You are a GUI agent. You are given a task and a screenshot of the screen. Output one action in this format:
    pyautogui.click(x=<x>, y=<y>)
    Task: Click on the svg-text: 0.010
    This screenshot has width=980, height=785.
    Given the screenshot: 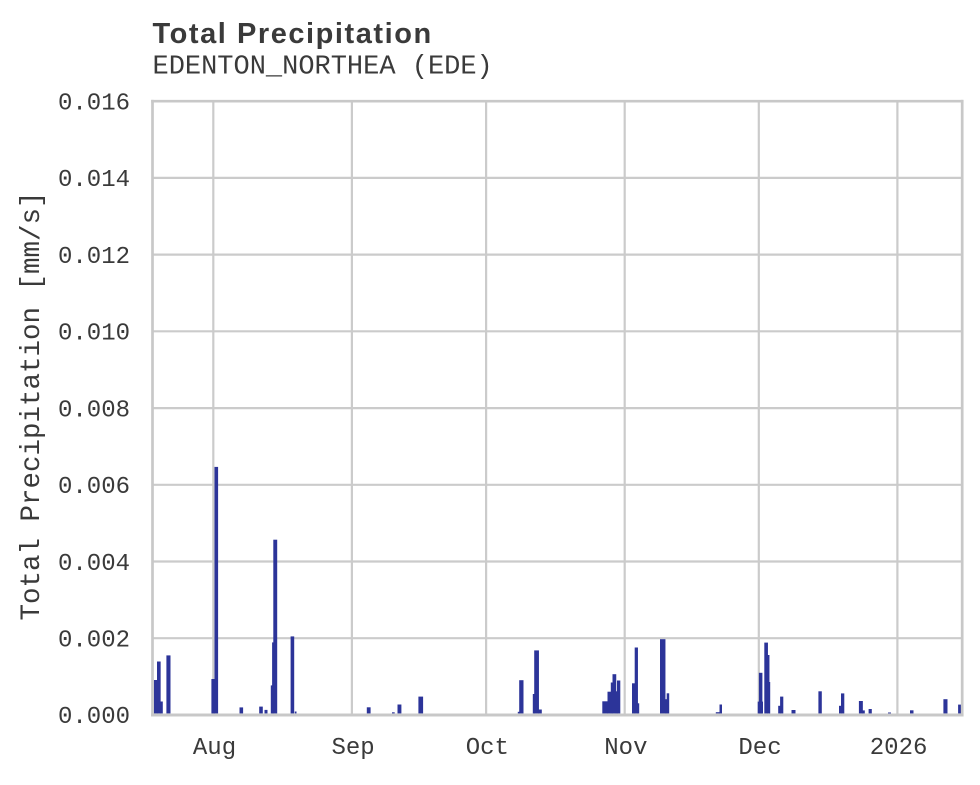 What is the action you would take?
    pyautogui.click(x=94, y=334)
    